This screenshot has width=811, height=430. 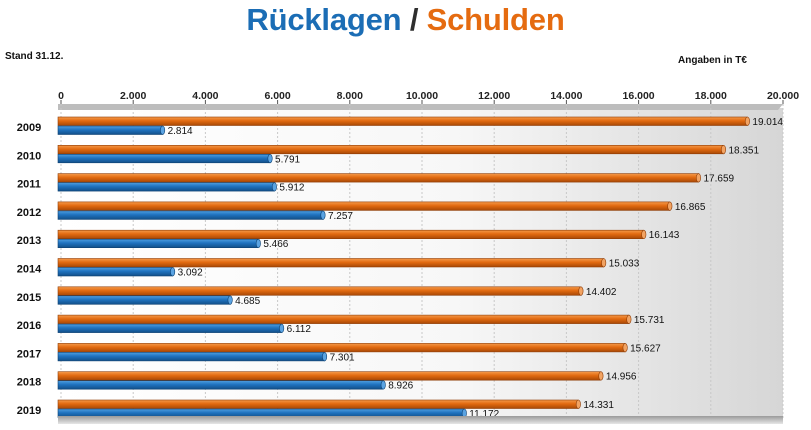 I want to click on unit-note: Angaben in T€, so click(x=712, y=60).